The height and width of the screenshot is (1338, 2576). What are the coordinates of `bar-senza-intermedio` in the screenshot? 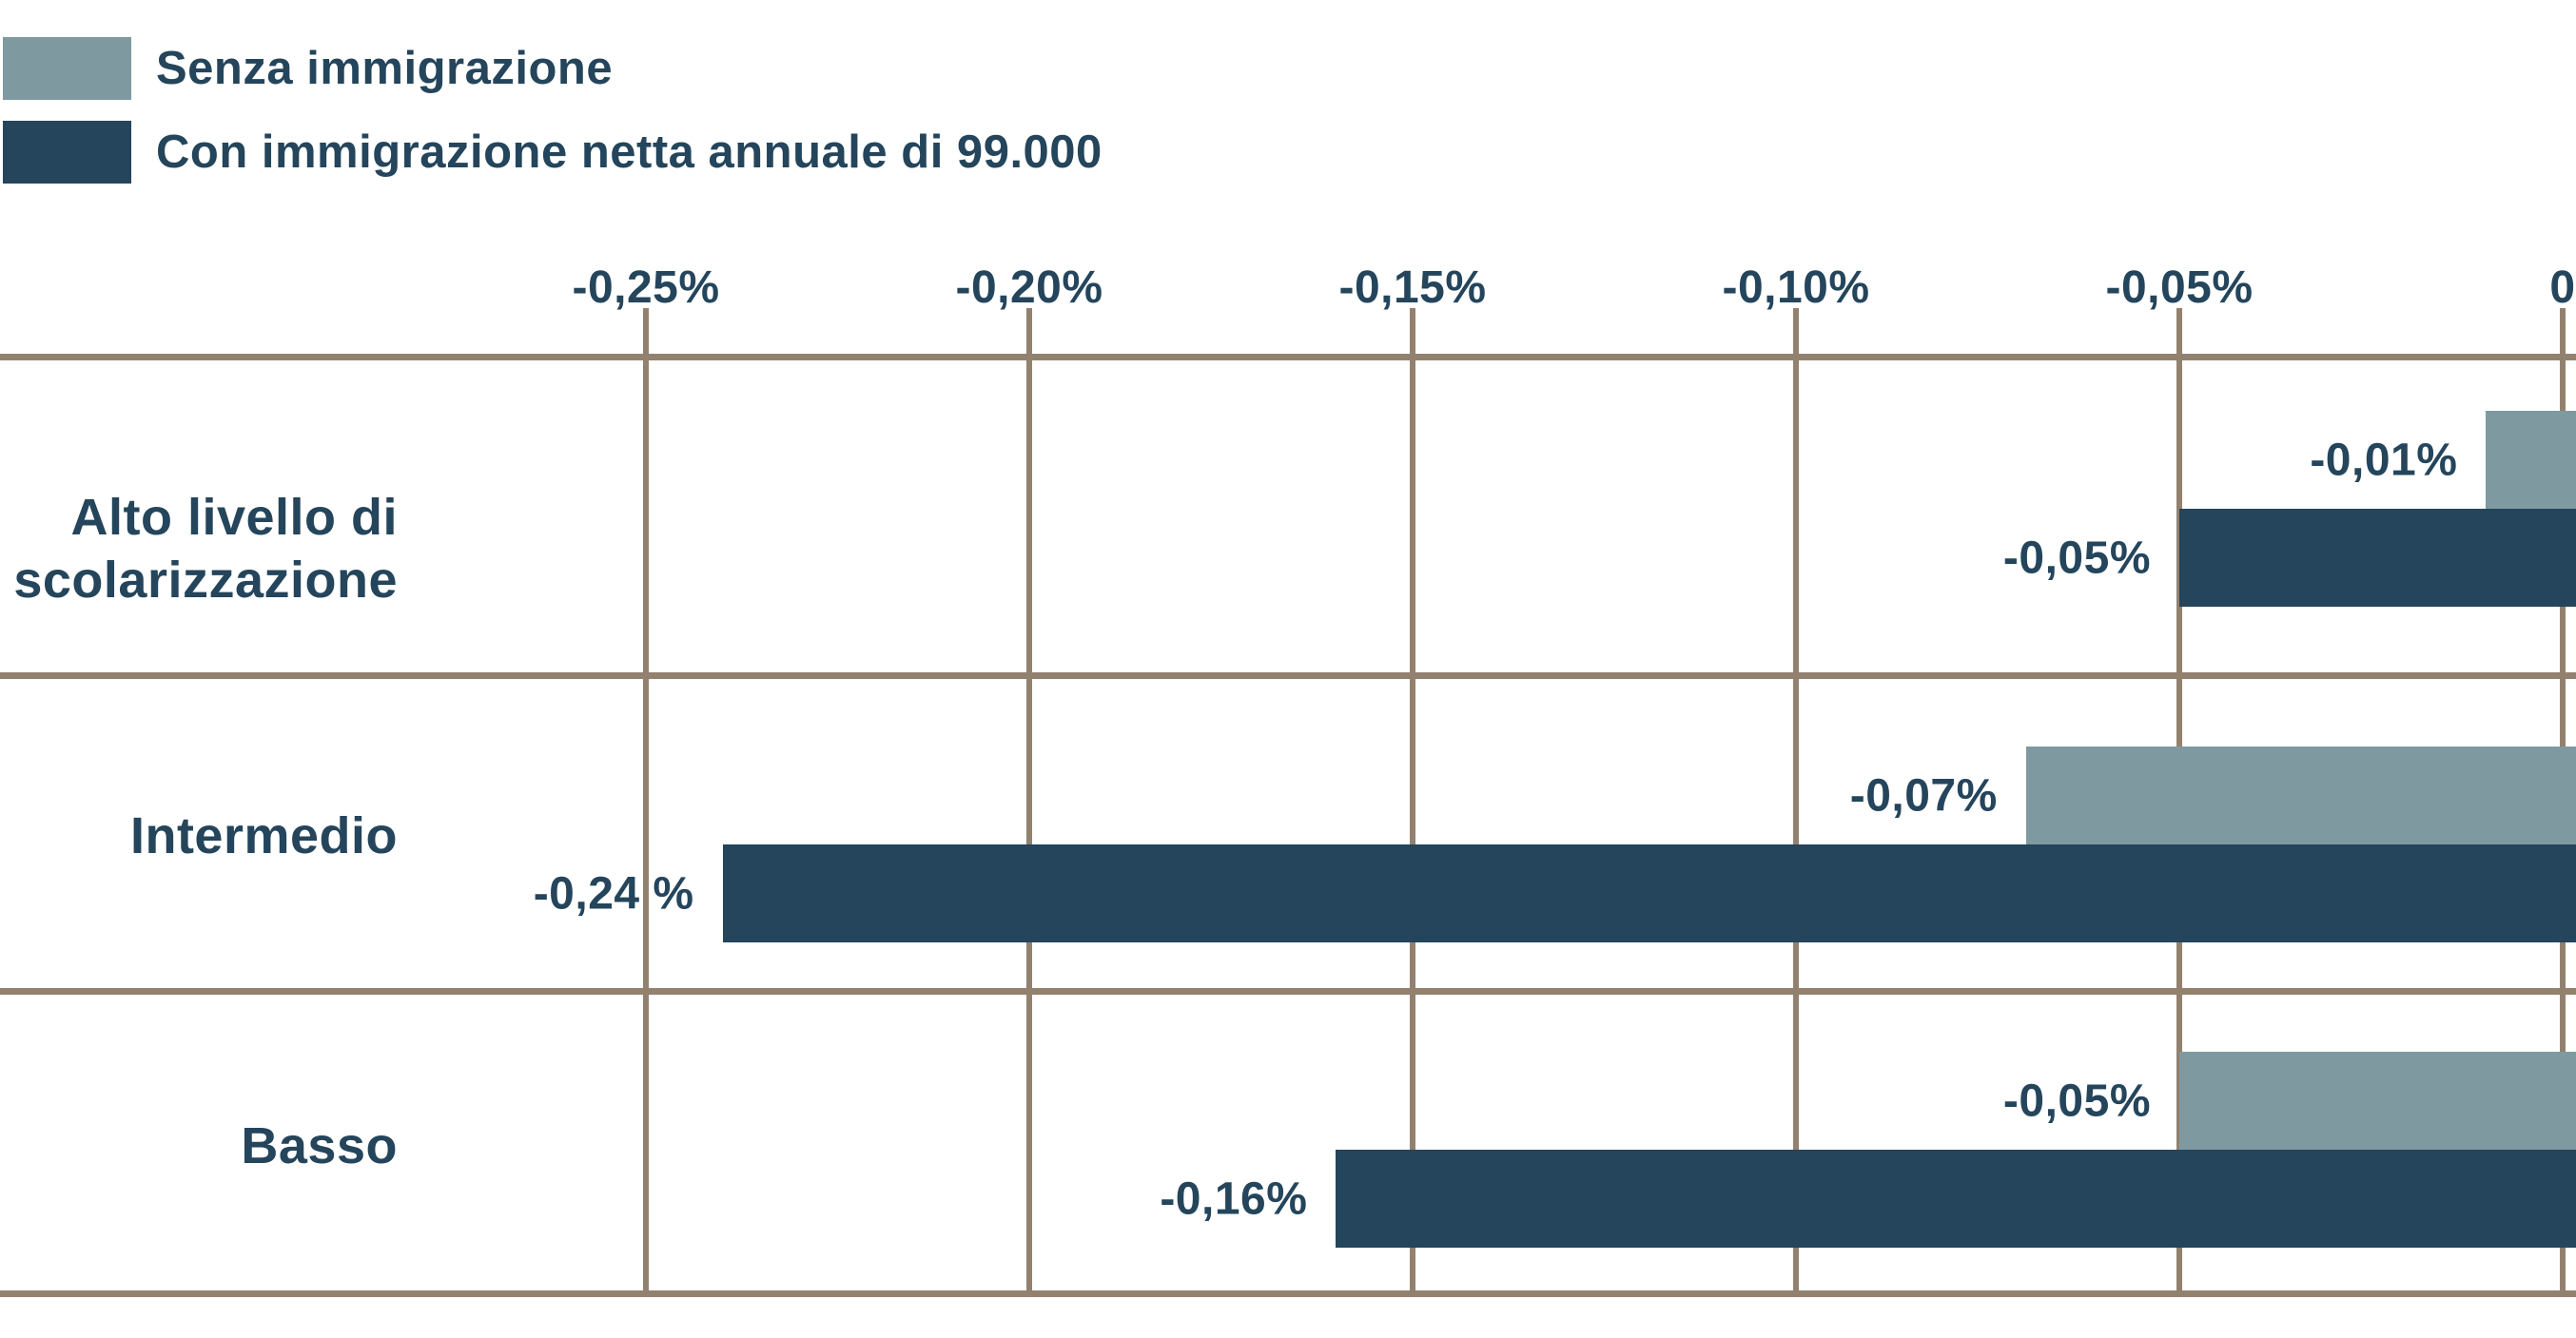 It's located at (2300, 795).